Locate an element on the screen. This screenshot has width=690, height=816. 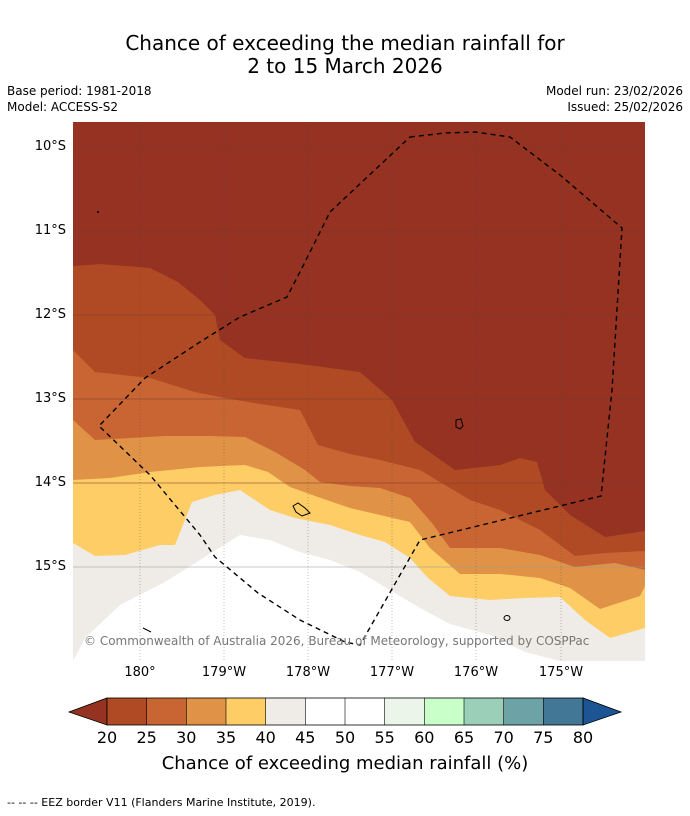
colorbar-tick: 55 is located at coordinates (384, 737).